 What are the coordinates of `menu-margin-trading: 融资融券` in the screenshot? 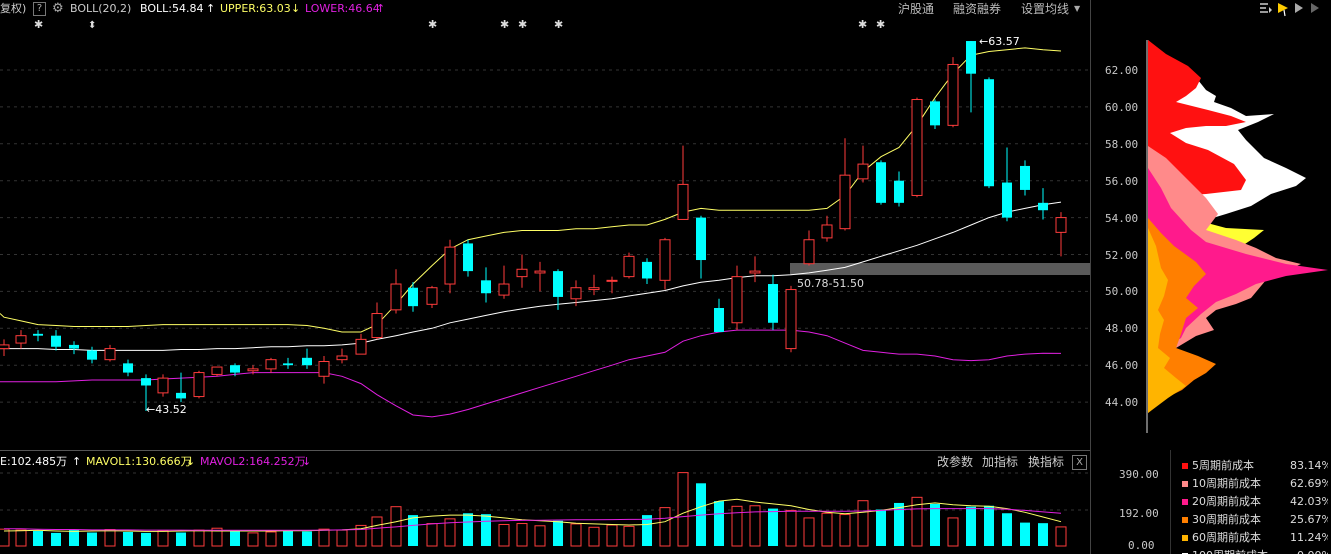 It's located at (977, 9).